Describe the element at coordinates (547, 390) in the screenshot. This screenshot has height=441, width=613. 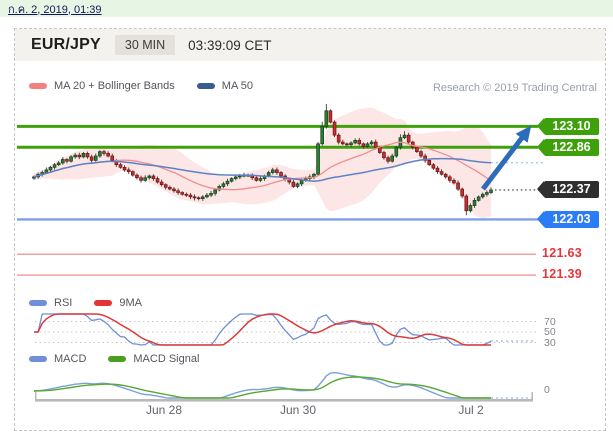
I see `macd-zero-label: 0` at that location.